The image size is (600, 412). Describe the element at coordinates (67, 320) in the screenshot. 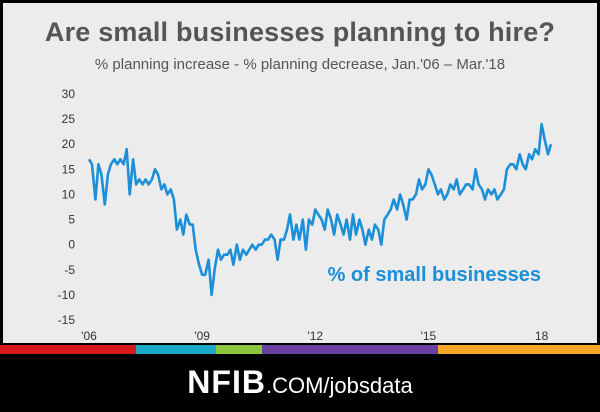

I see `y-tick-label: -15` at that location.